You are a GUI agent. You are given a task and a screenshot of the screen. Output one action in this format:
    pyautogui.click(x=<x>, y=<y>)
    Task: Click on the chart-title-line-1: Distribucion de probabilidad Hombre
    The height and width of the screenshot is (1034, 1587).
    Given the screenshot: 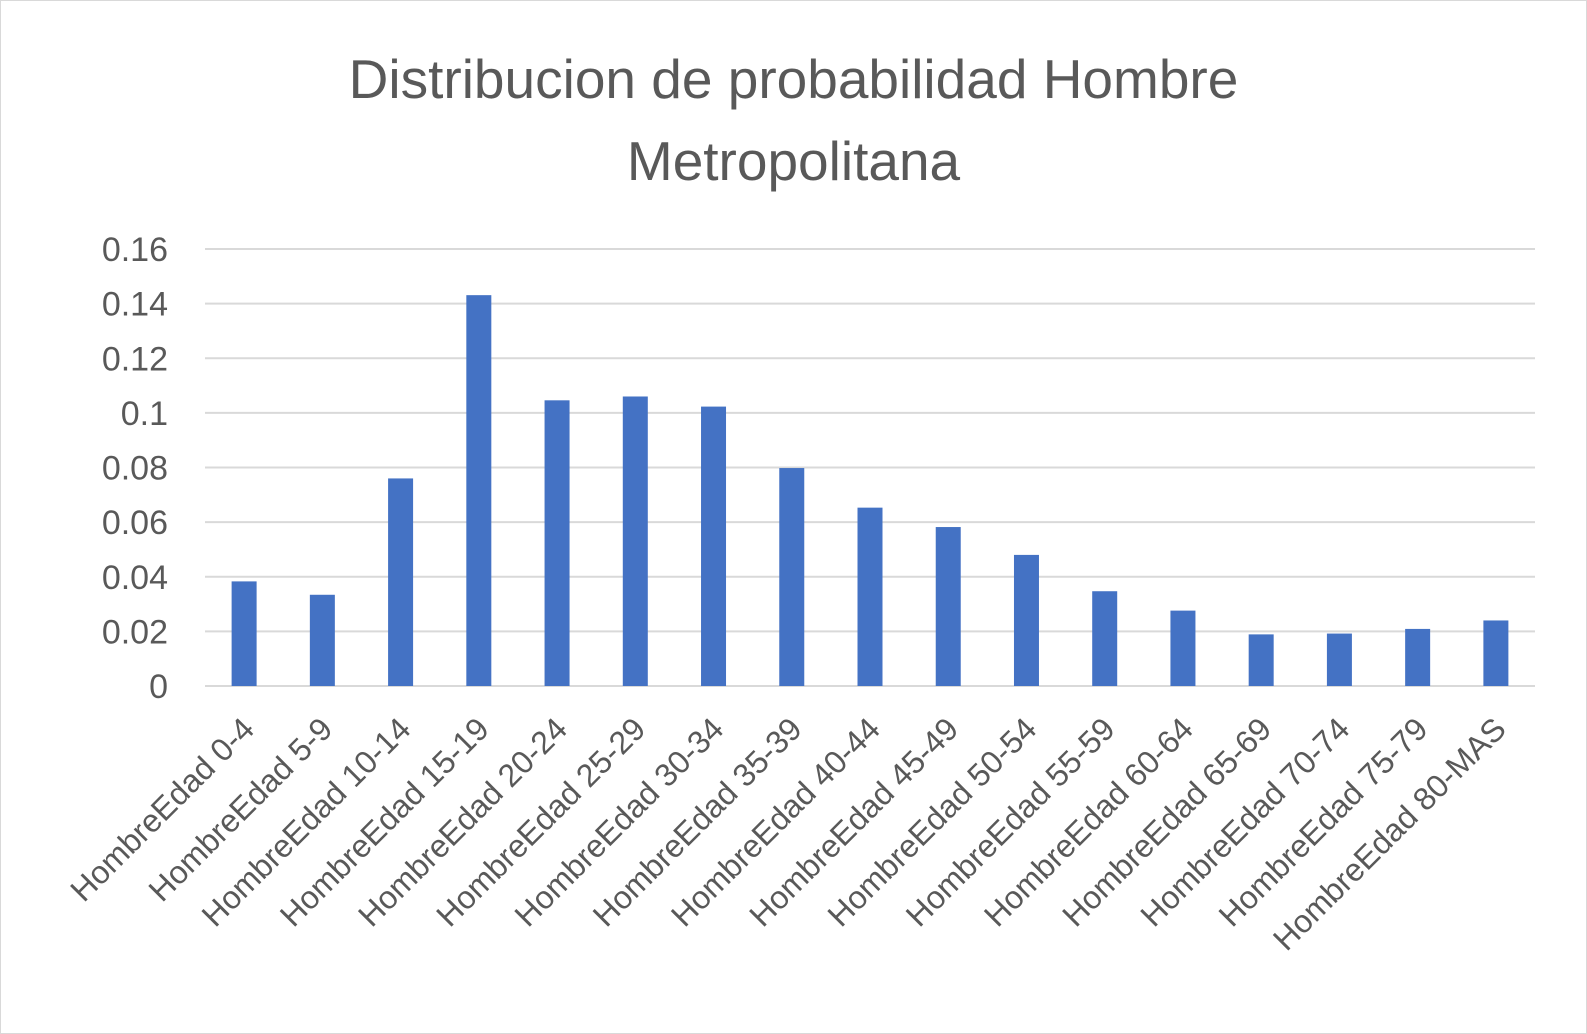 What is the action you would take?
    pyautogui.click(x=793, y=79)
    